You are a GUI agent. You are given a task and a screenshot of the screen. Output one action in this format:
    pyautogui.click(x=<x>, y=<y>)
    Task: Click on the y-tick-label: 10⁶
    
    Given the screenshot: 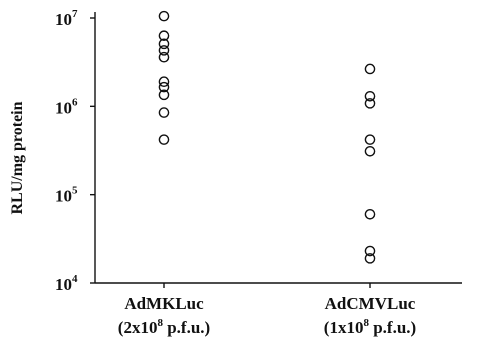 What is the action you would take?
    pyautogui.click(x=66, y=106)
    